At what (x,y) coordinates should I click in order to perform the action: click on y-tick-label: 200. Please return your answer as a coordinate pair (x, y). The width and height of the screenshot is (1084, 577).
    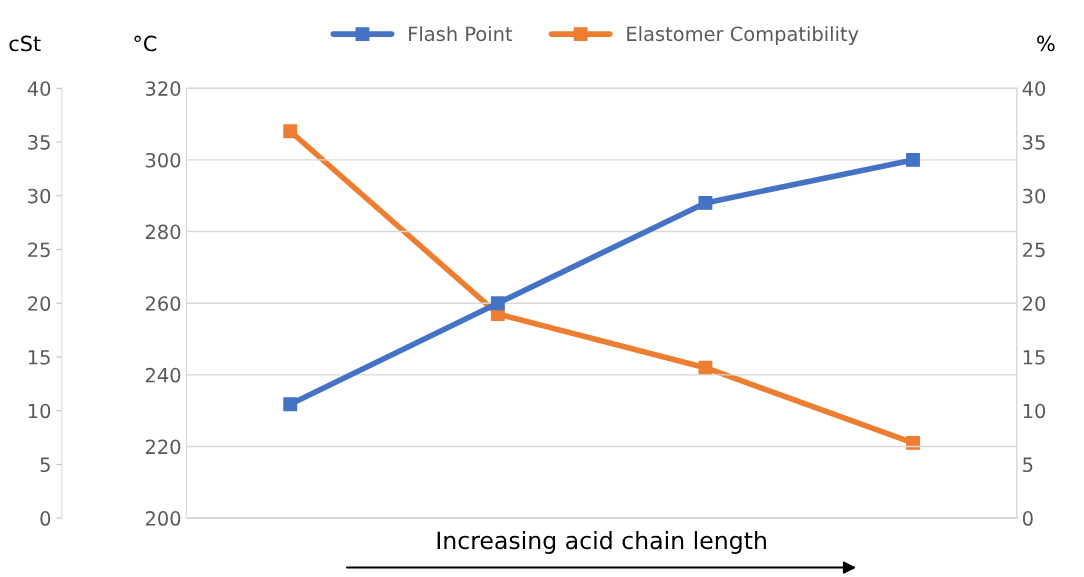
    Looking at the image, I should click on (163, 518).